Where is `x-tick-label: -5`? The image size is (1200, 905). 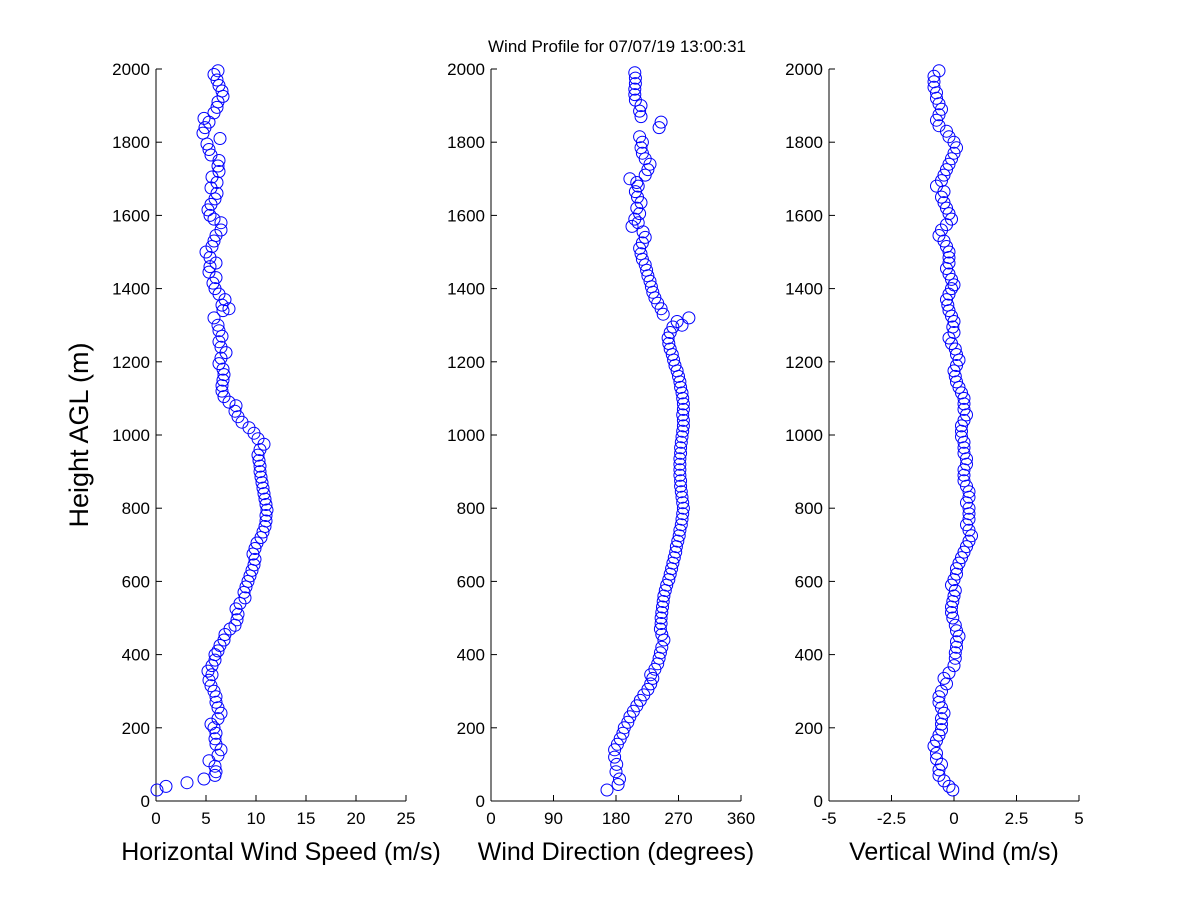 x-tick-label: -5 is located at coordinates (828, 818).